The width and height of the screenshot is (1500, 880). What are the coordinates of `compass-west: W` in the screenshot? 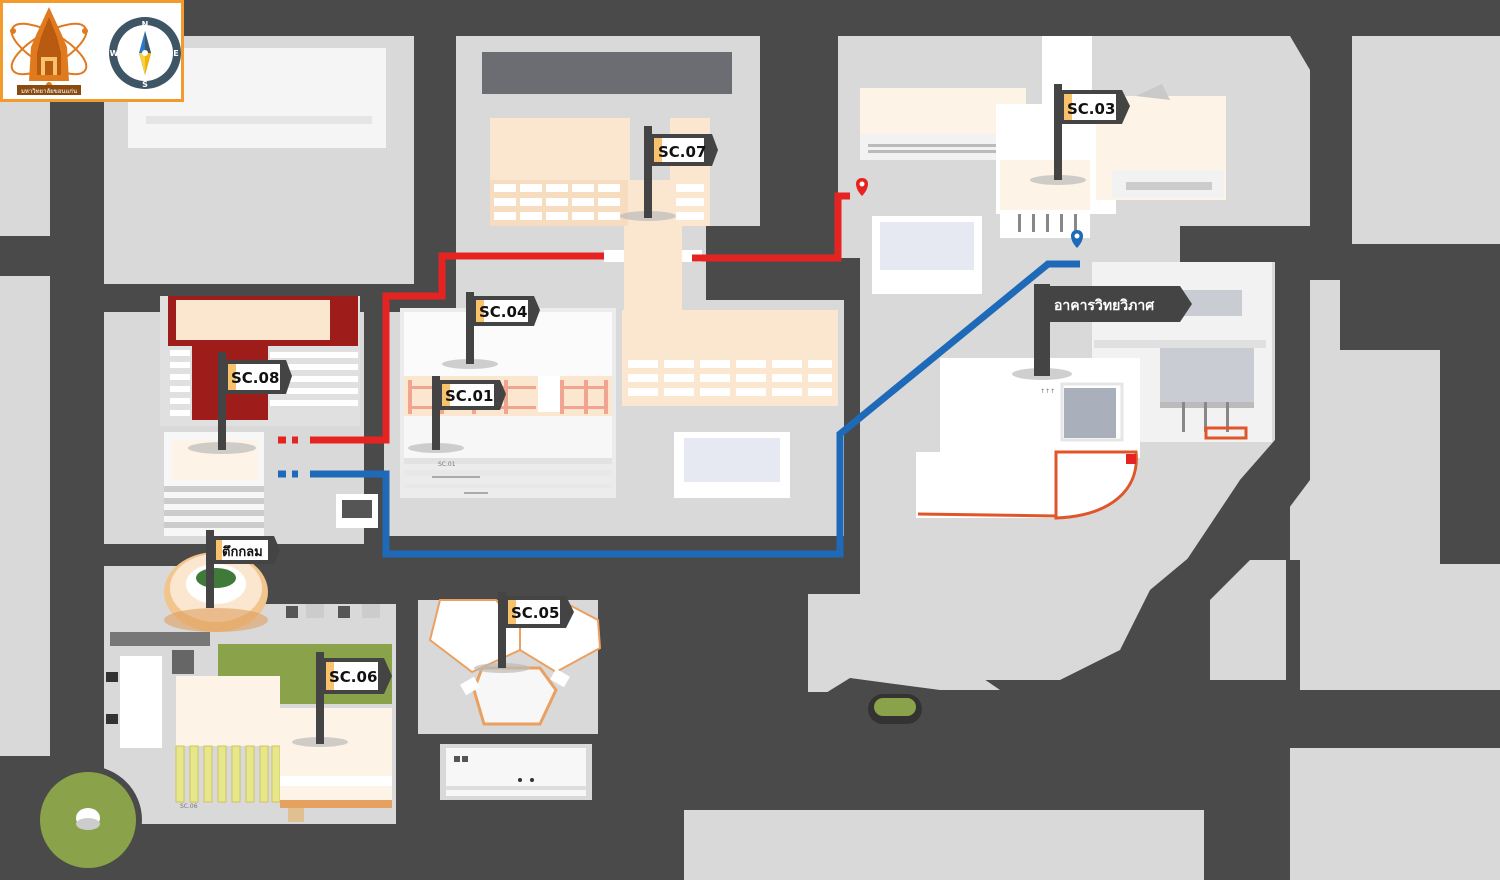 It's located at (114, 53).